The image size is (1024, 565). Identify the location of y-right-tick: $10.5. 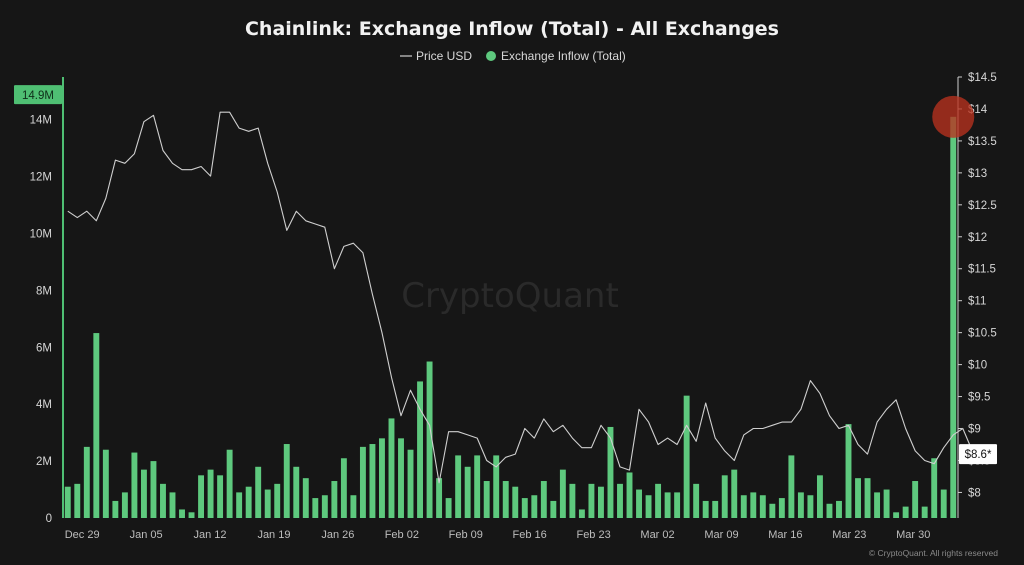
(982, 334).